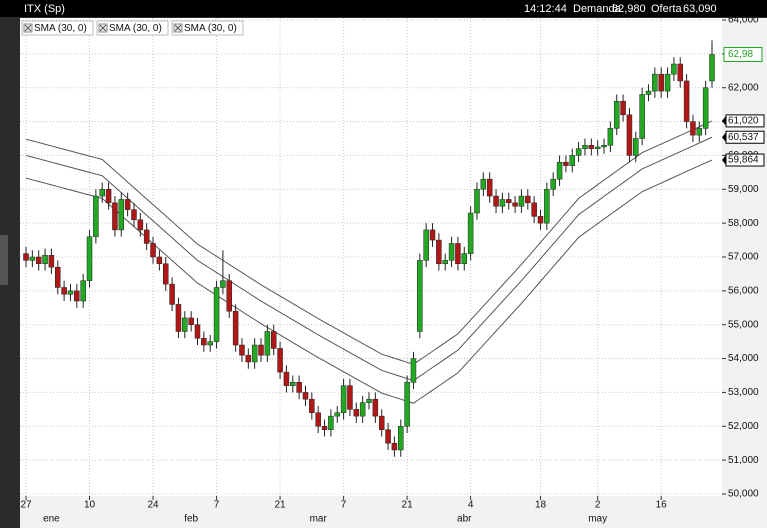 The width and height of the screenshot is (767, 528). Describe the element at coordinates (743, 121) in the screenshot. I see `last-value-label: 61,020` at that location.